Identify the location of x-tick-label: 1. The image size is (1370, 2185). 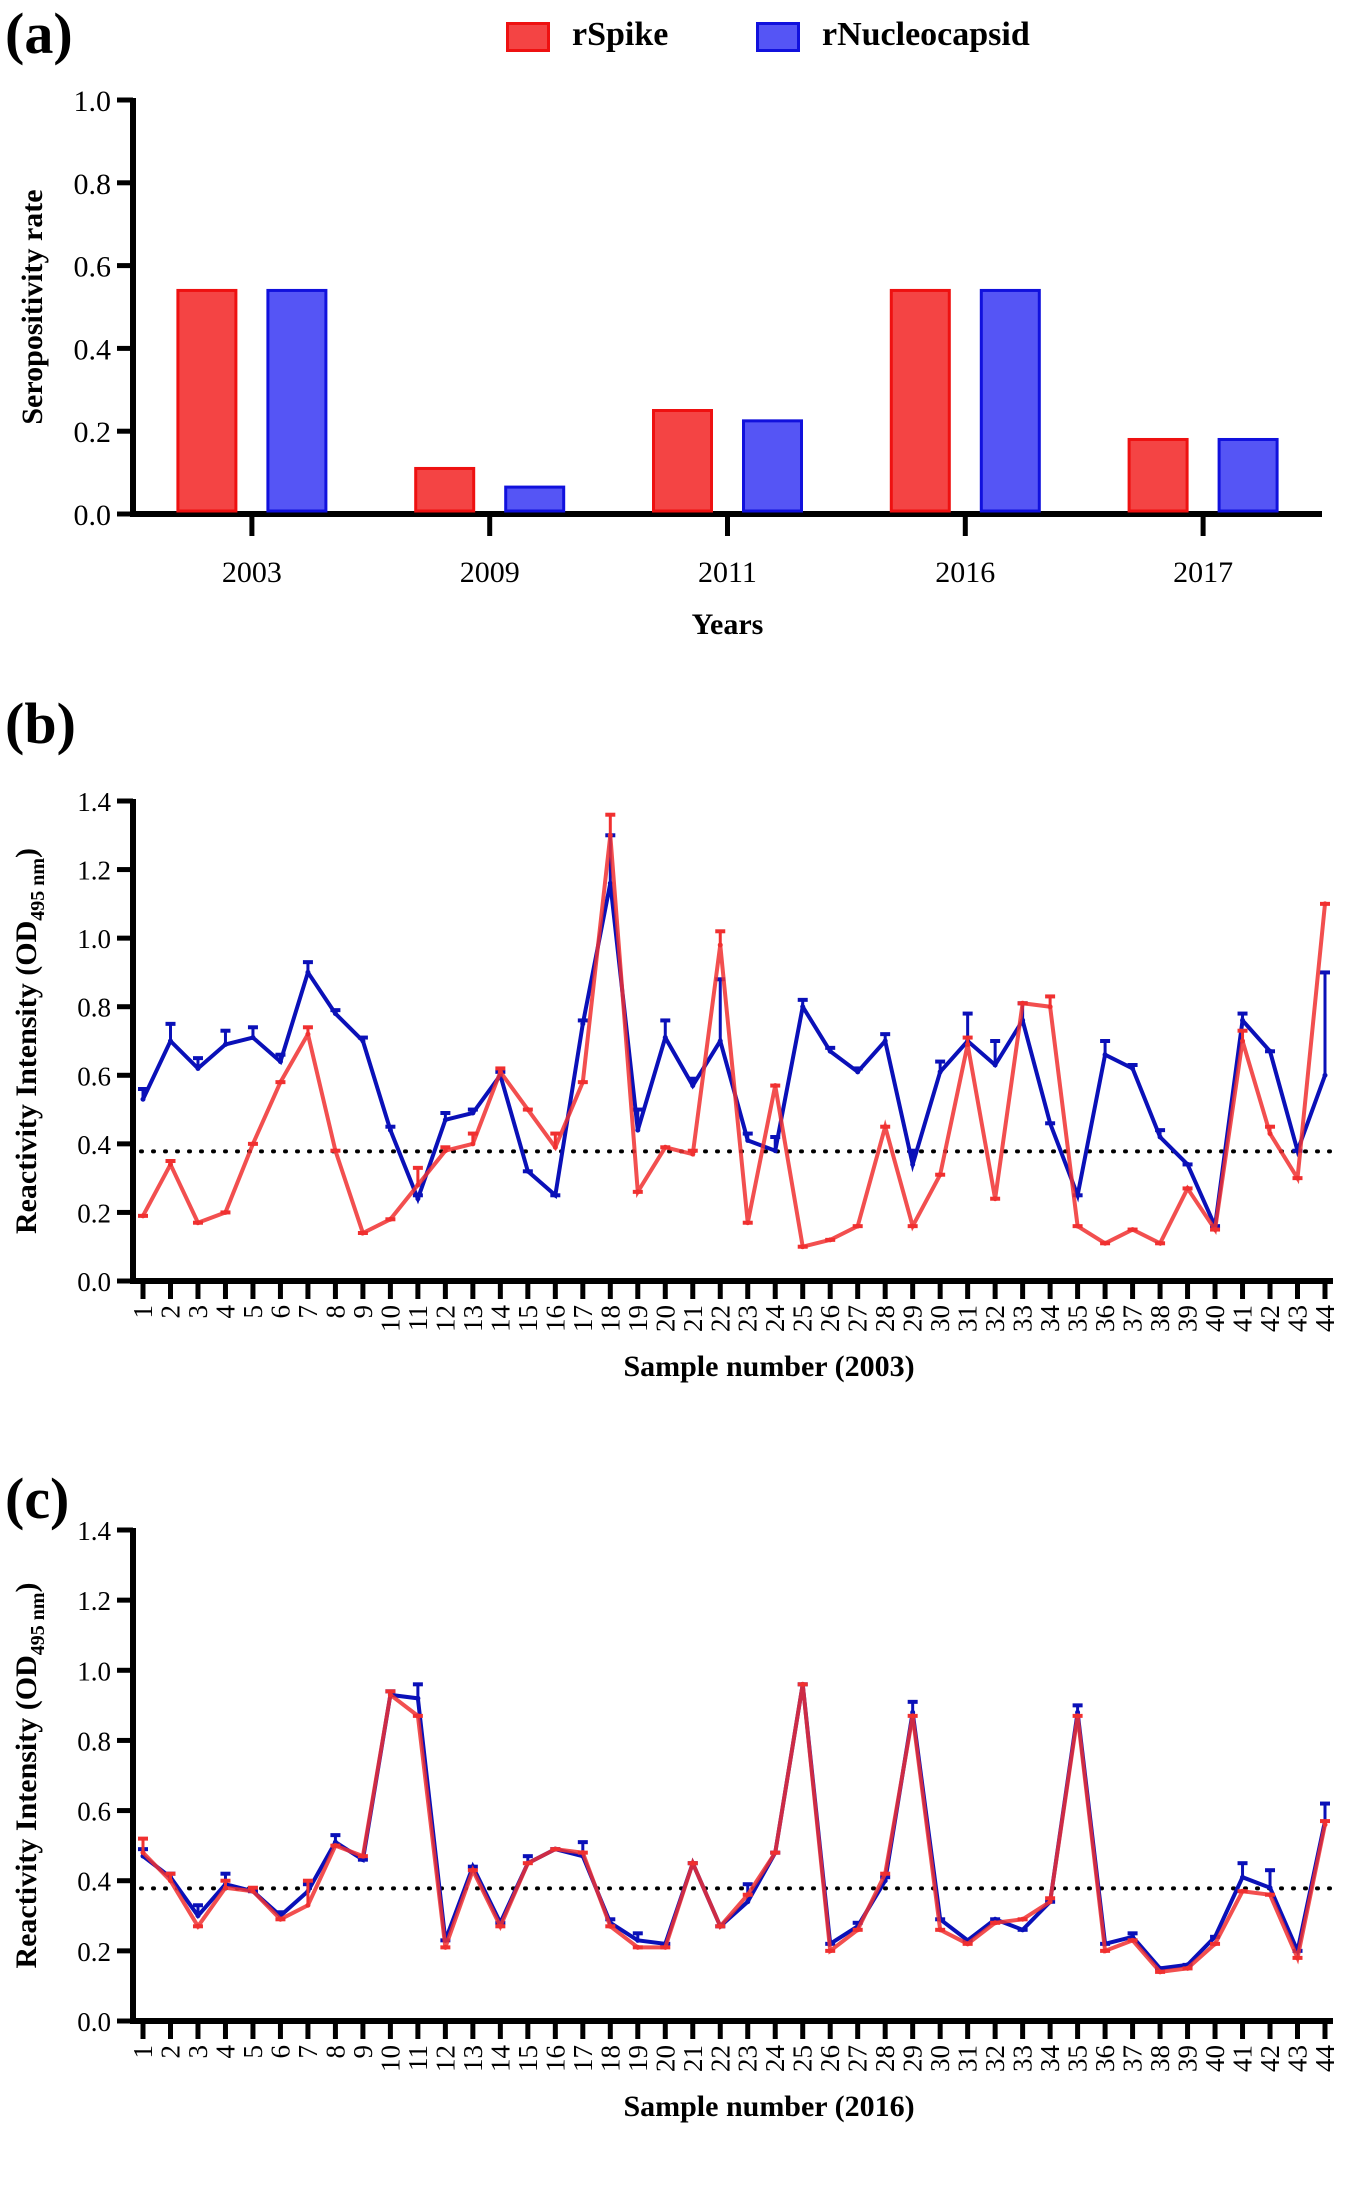
(143, 2052).